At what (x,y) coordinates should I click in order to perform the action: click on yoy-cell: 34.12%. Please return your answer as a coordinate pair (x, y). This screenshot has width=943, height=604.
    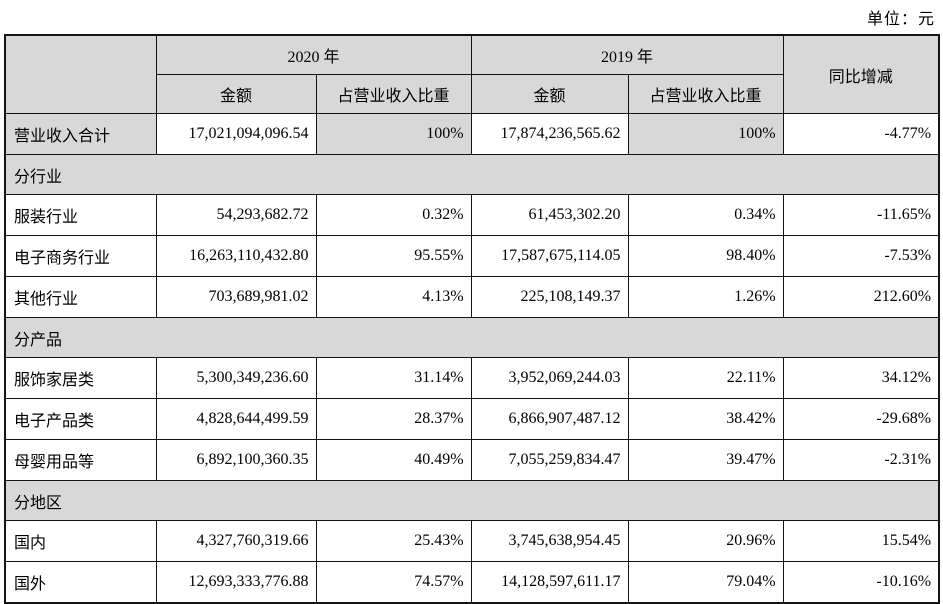
    Looking at the image, I should click on (861, 378).